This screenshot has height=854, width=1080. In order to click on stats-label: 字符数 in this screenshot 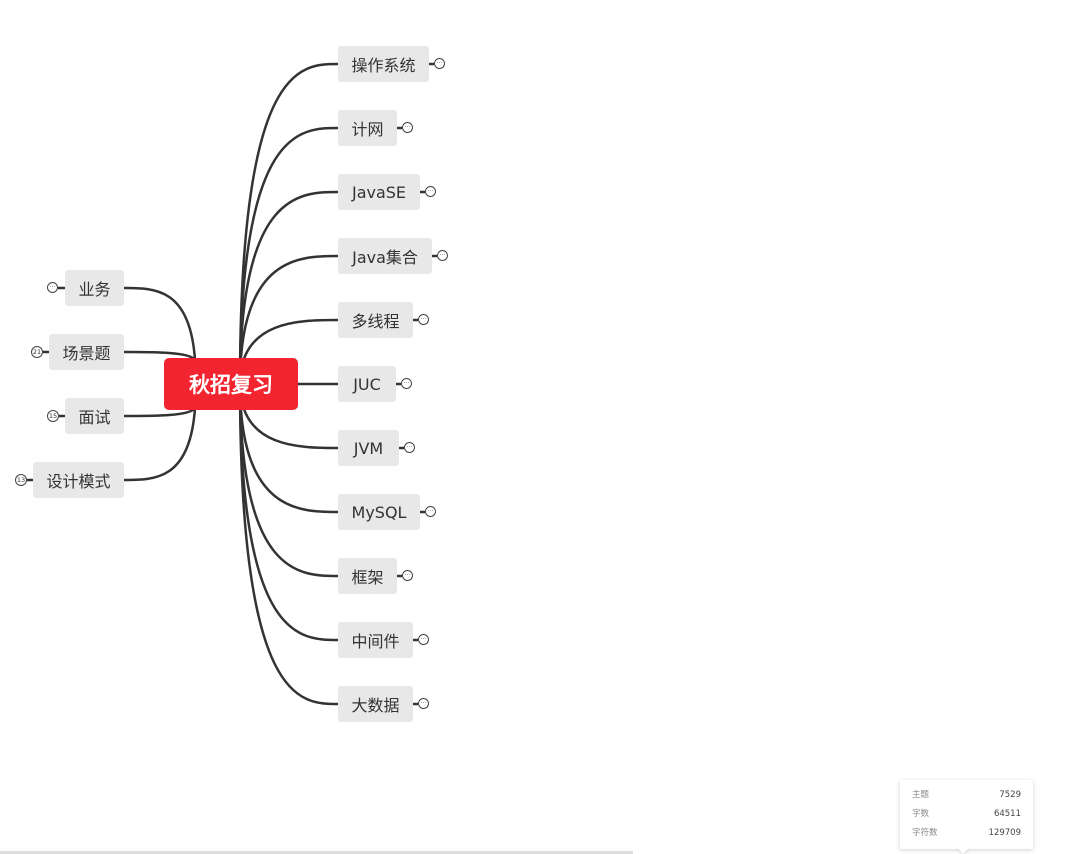, I will do `click(925, 833)`.